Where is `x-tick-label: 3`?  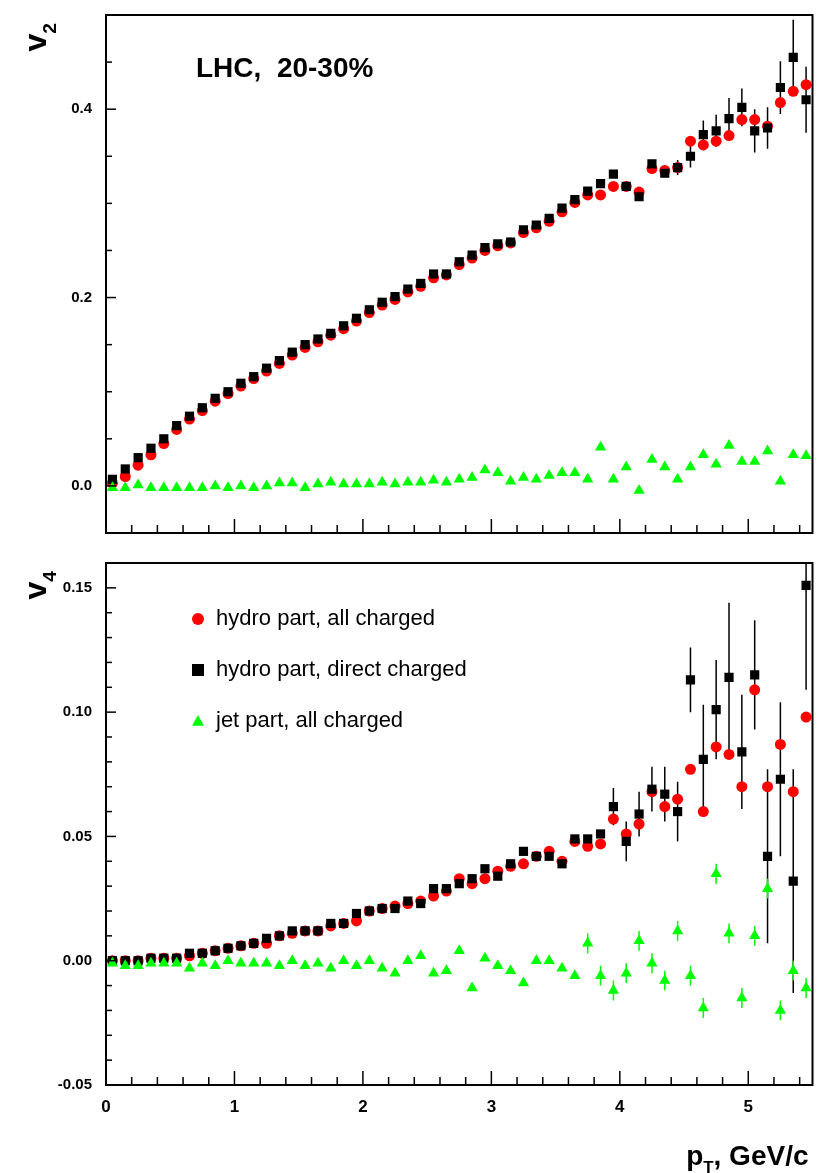
x-tick-label: 3 is located at coordinates (491, 1106).